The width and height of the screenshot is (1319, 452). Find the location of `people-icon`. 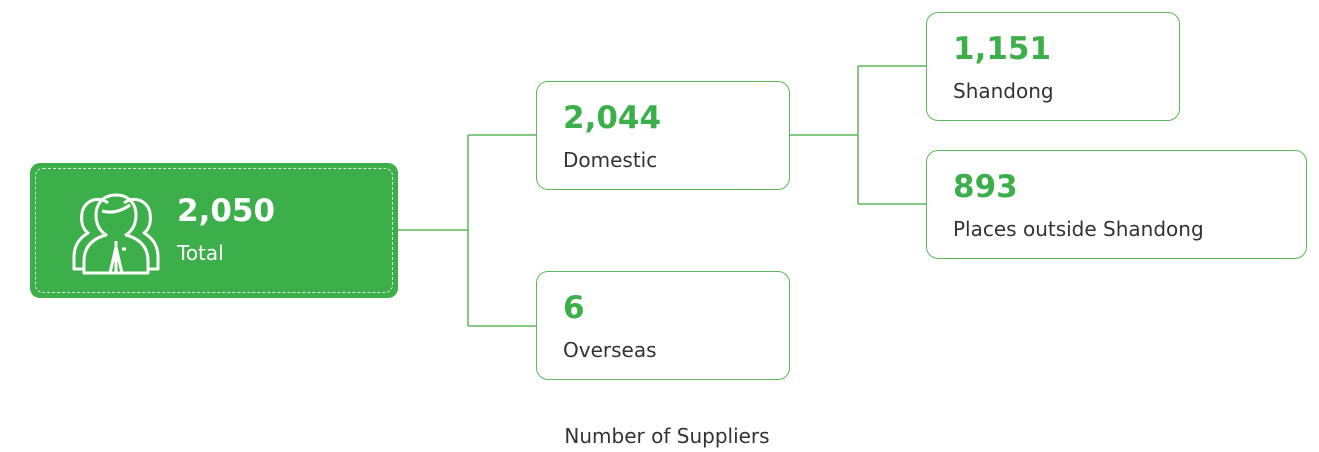

people-icon is located at coordinates (116, 234).